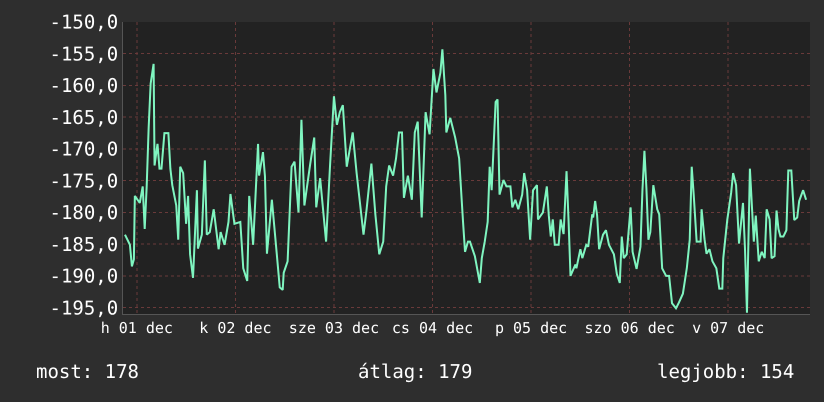 This screenshot has width=824, height=402. I want to click on y-tick-label: -165,0, so click(84, 117).